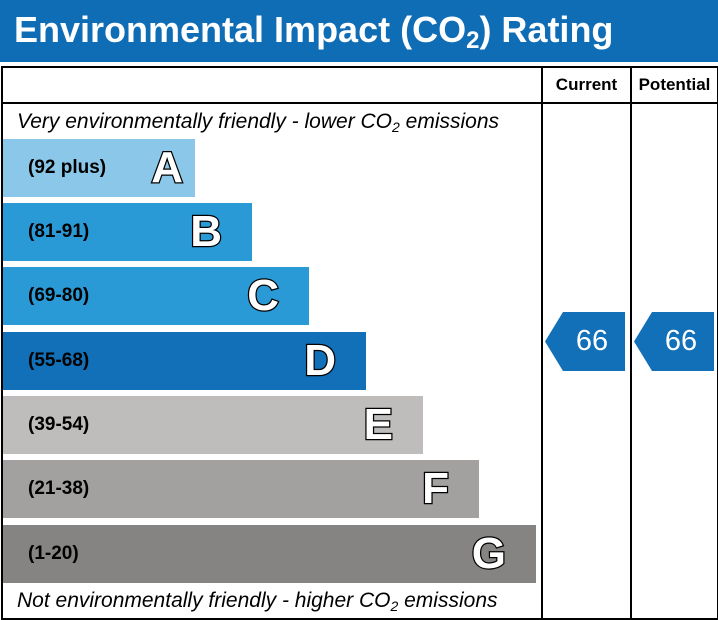  I want to click on band-c-range: (69-80), so click(59, 295).